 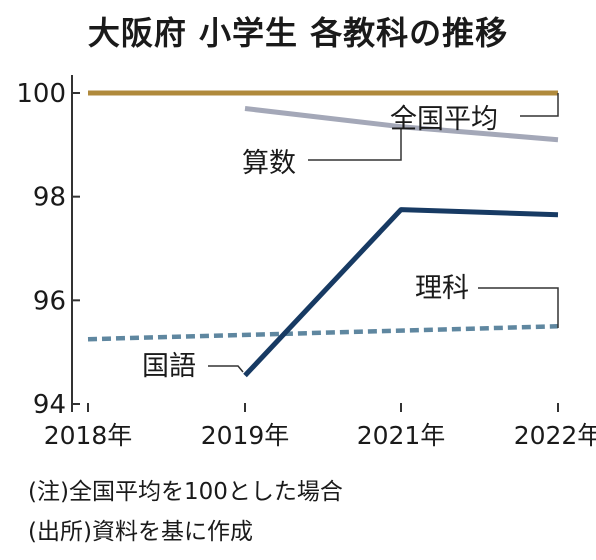 What do you see at coordinates (442, 288) in the screenshot?
I see `series-label: 理科` at bounding box center [442, 288].